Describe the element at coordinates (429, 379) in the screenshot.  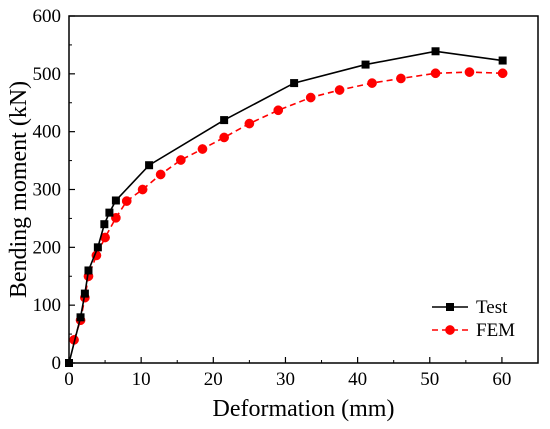
I see `x-tick-label: 50` at that location.